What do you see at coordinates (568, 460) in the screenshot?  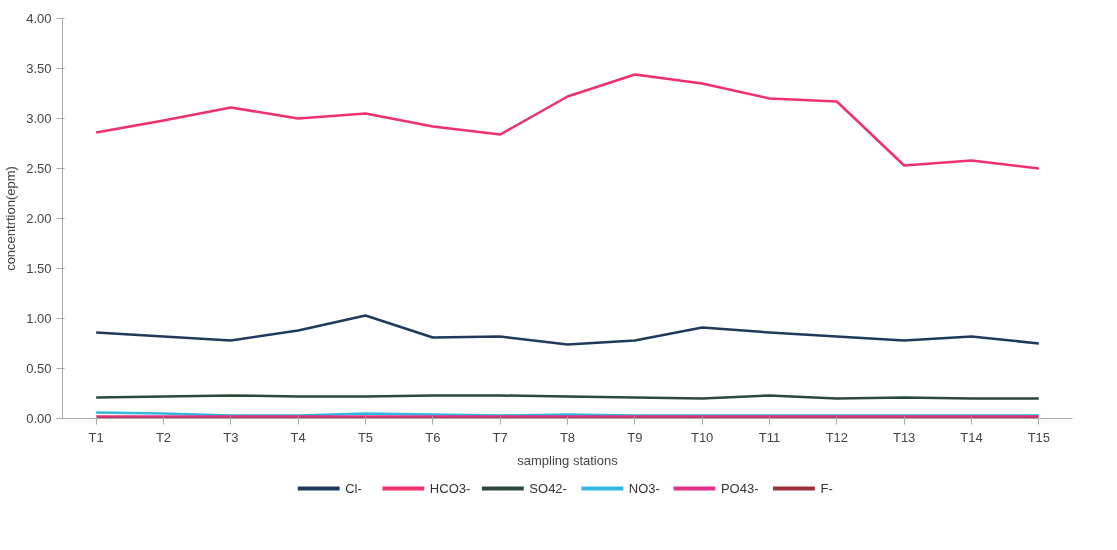 I see `x-axis-title: sampling stations` at bounding box center [568, 460].